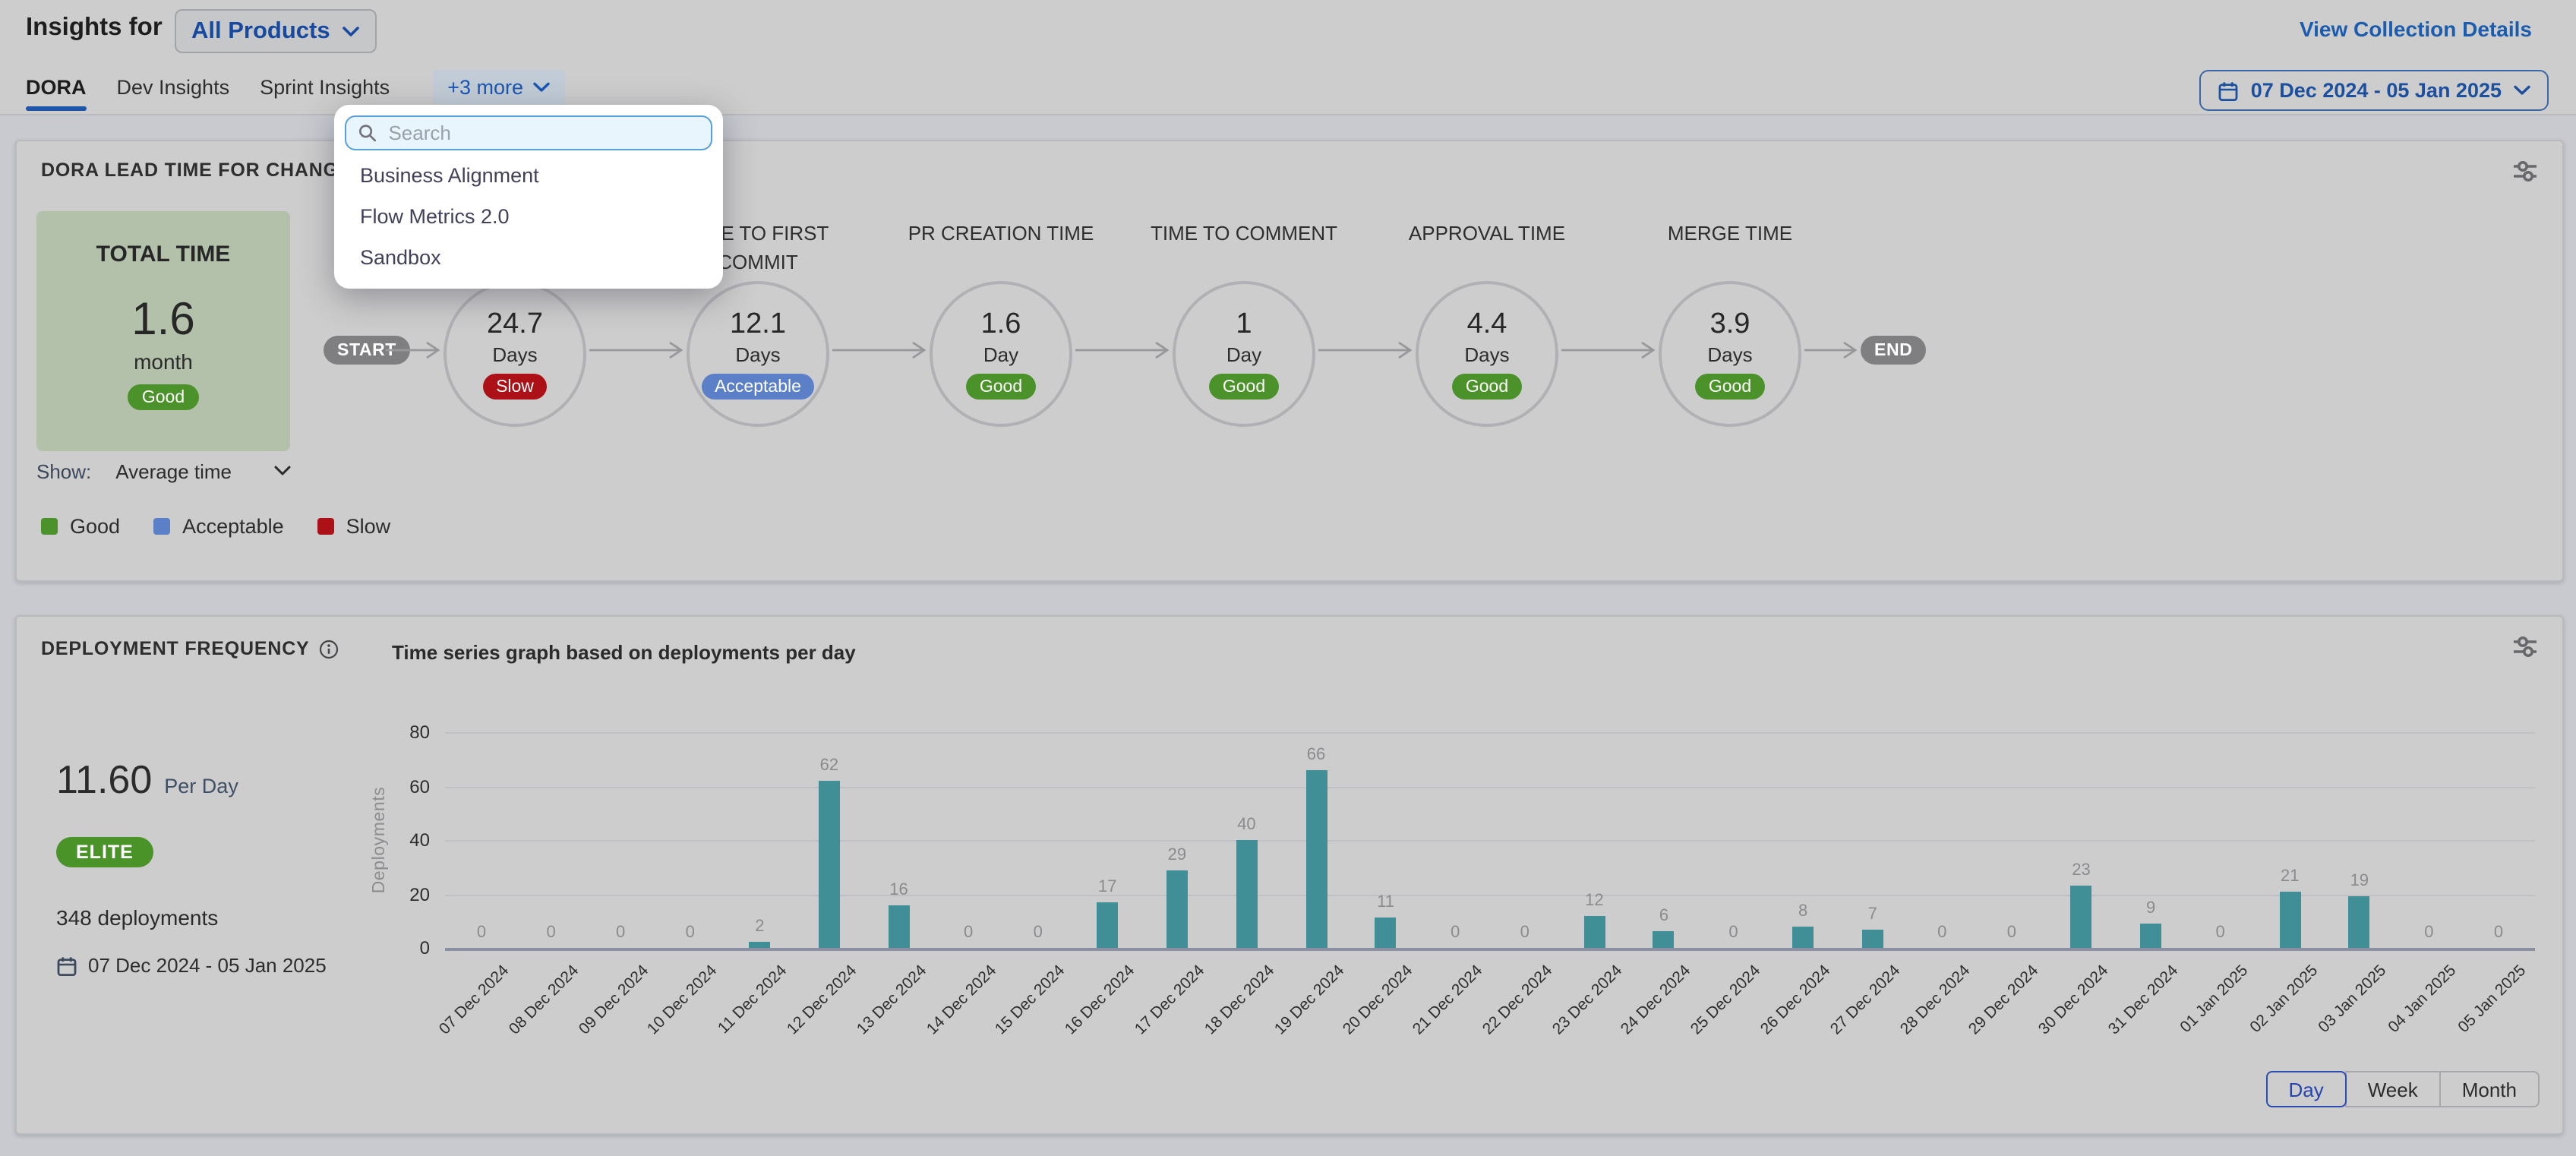 The width and height of the screenshot is (2576, 1156). I want to click on deployment-card-title: DEPLOYMENT FREQUENCY, so click(175, 648).